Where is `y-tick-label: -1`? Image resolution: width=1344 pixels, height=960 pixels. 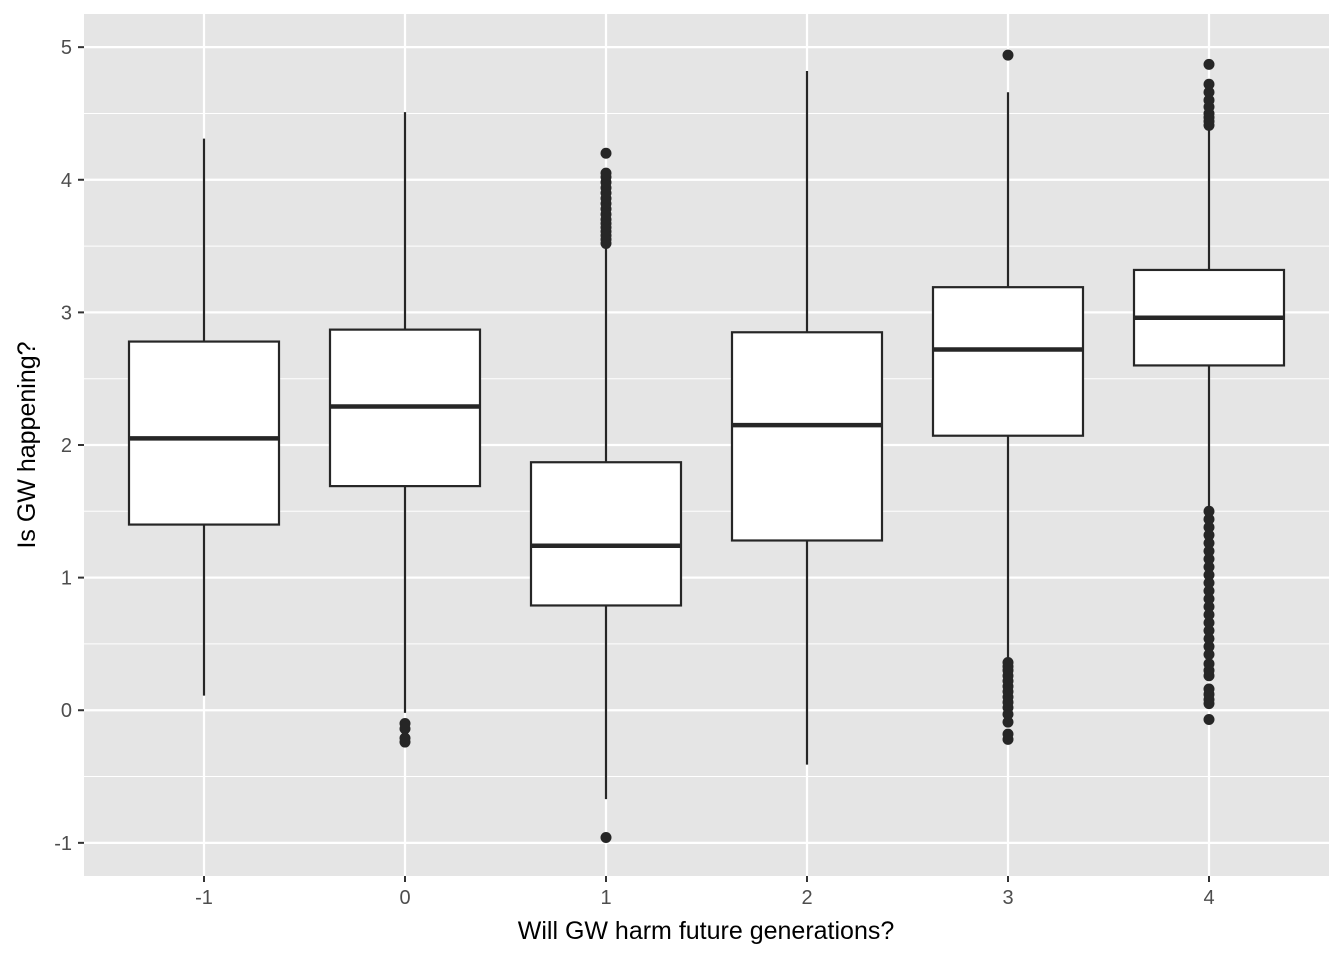
y-tick-label: -1 is located at coordinates (63, 844).